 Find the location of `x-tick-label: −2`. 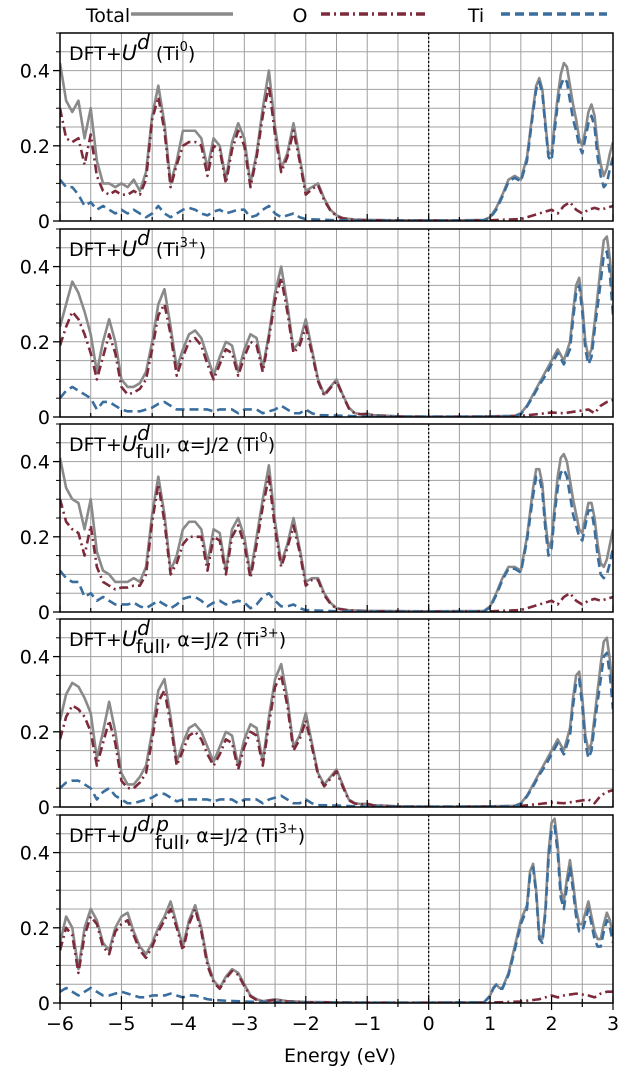

x-tick-label: −2 is located at coordinates (306, 1024).